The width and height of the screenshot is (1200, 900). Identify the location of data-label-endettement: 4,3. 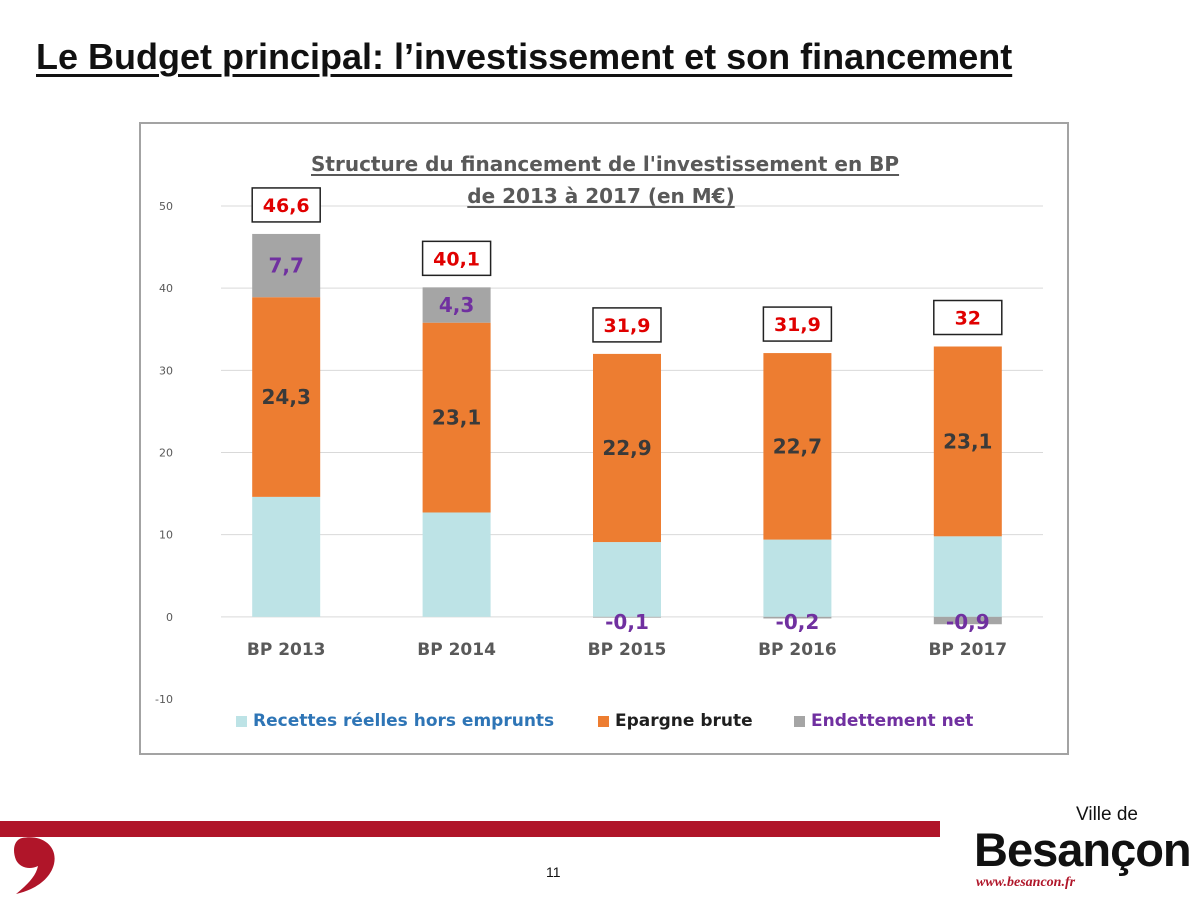
(456, 305).